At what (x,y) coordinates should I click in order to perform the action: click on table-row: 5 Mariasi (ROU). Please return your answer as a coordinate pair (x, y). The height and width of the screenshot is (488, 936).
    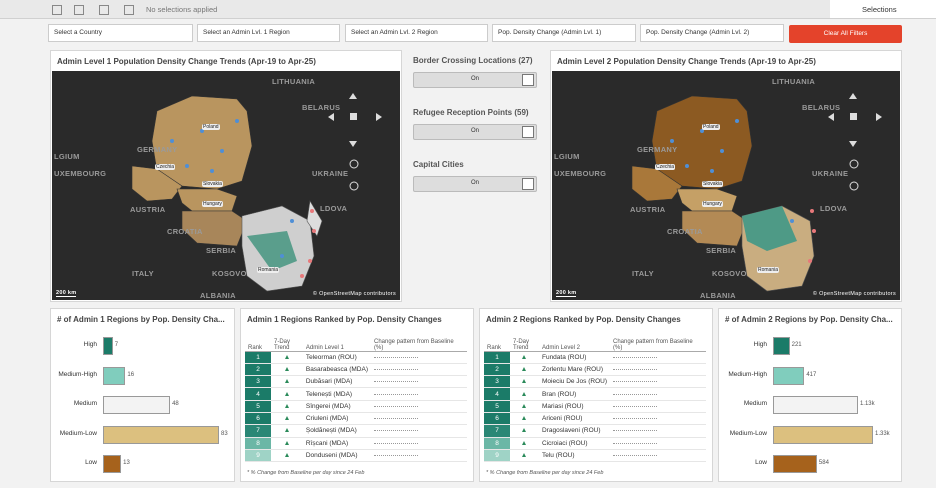
    Looking at the image, I should click on (595, 406).